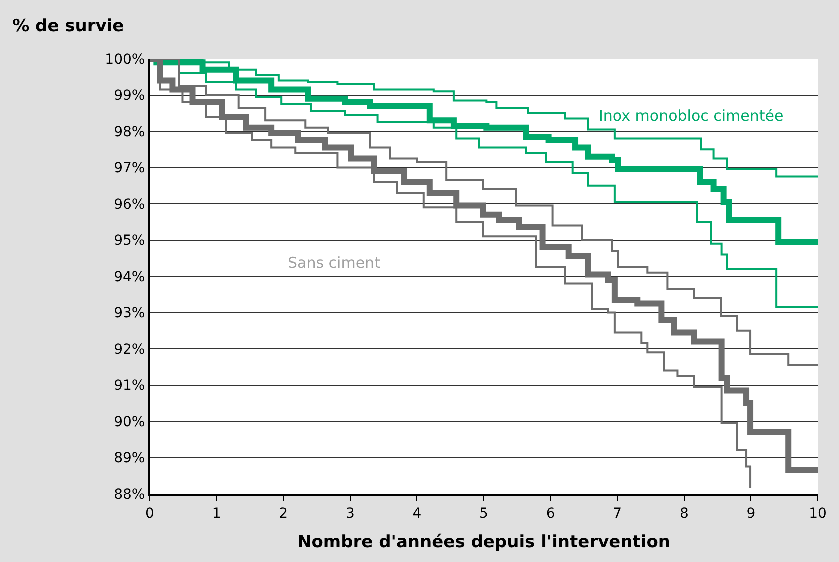 The height and width of the screenshot is (562, 839). Describe the element at coordinates (130, 96) in the screenshot. I see `y-tick-label: 99%` at that location.